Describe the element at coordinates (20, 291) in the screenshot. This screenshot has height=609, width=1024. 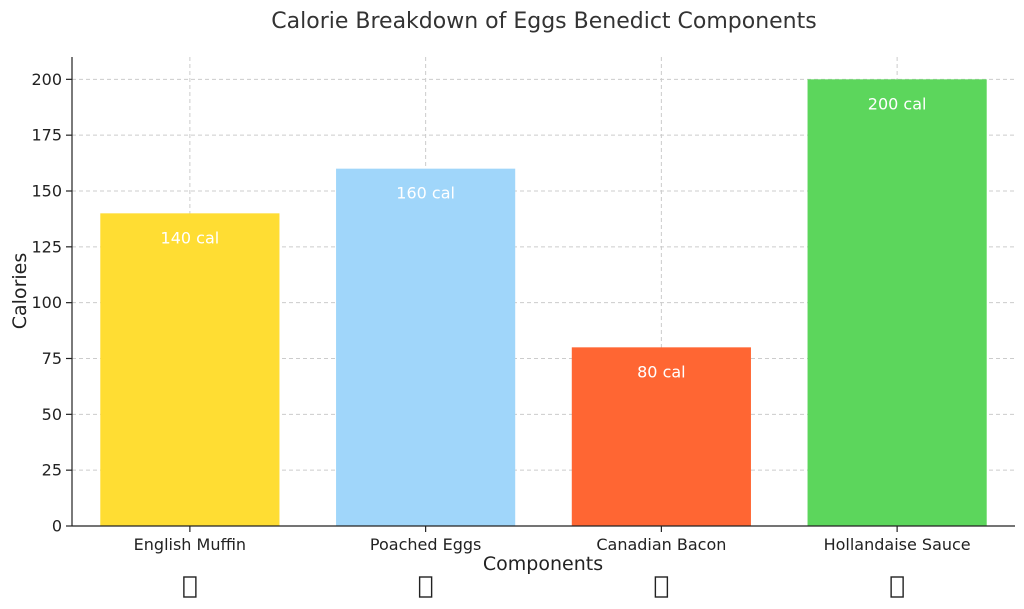
I see `y-axis-label: Calories` at that location.